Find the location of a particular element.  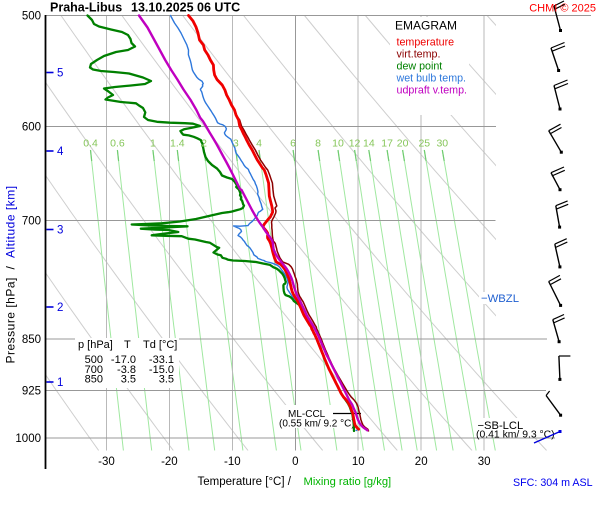

svg-text: SFC: 304 m ASL is located at coordinates (553, 483).